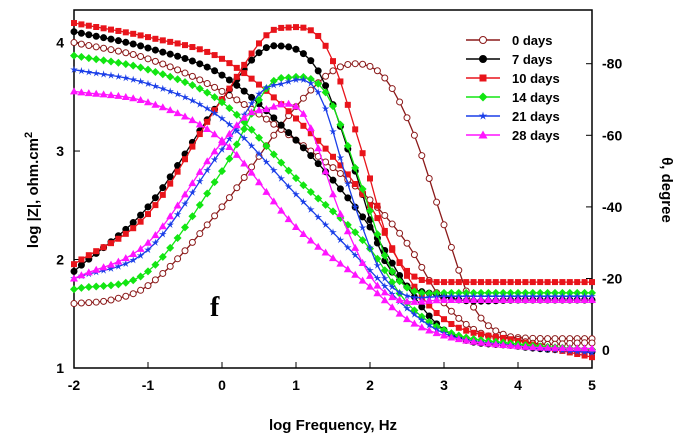 The width and height of the screenshot is (676, 439). I want to click on y-right-tick-label: 0, so click(606, 350).